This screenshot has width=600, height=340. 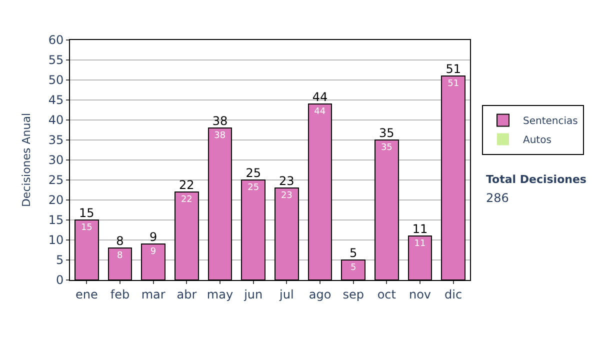 I want to click on data-label: 44, so click(x=320, y=112).